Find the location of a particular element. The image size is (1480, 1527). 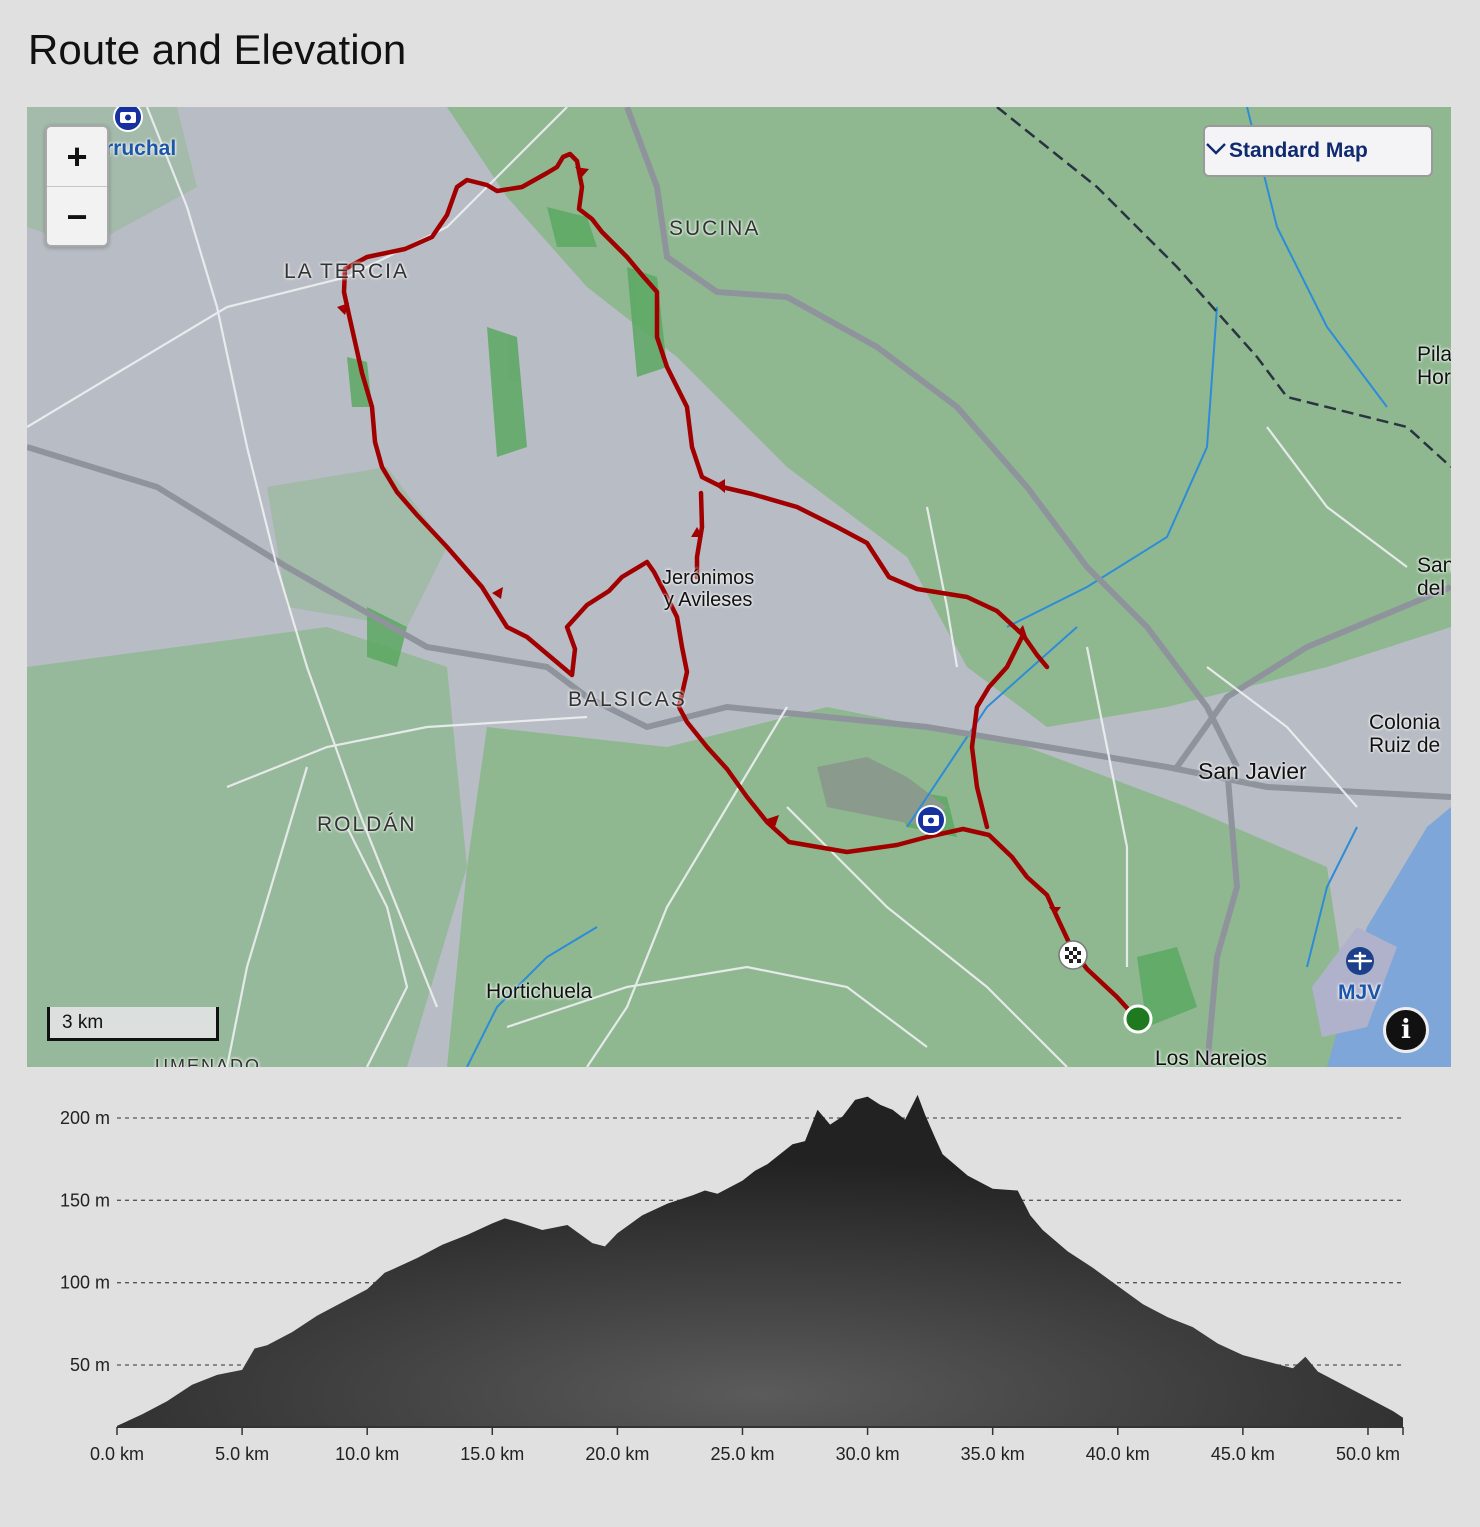

y-tick-label: 100 m is located at coordinates (85, 1283).